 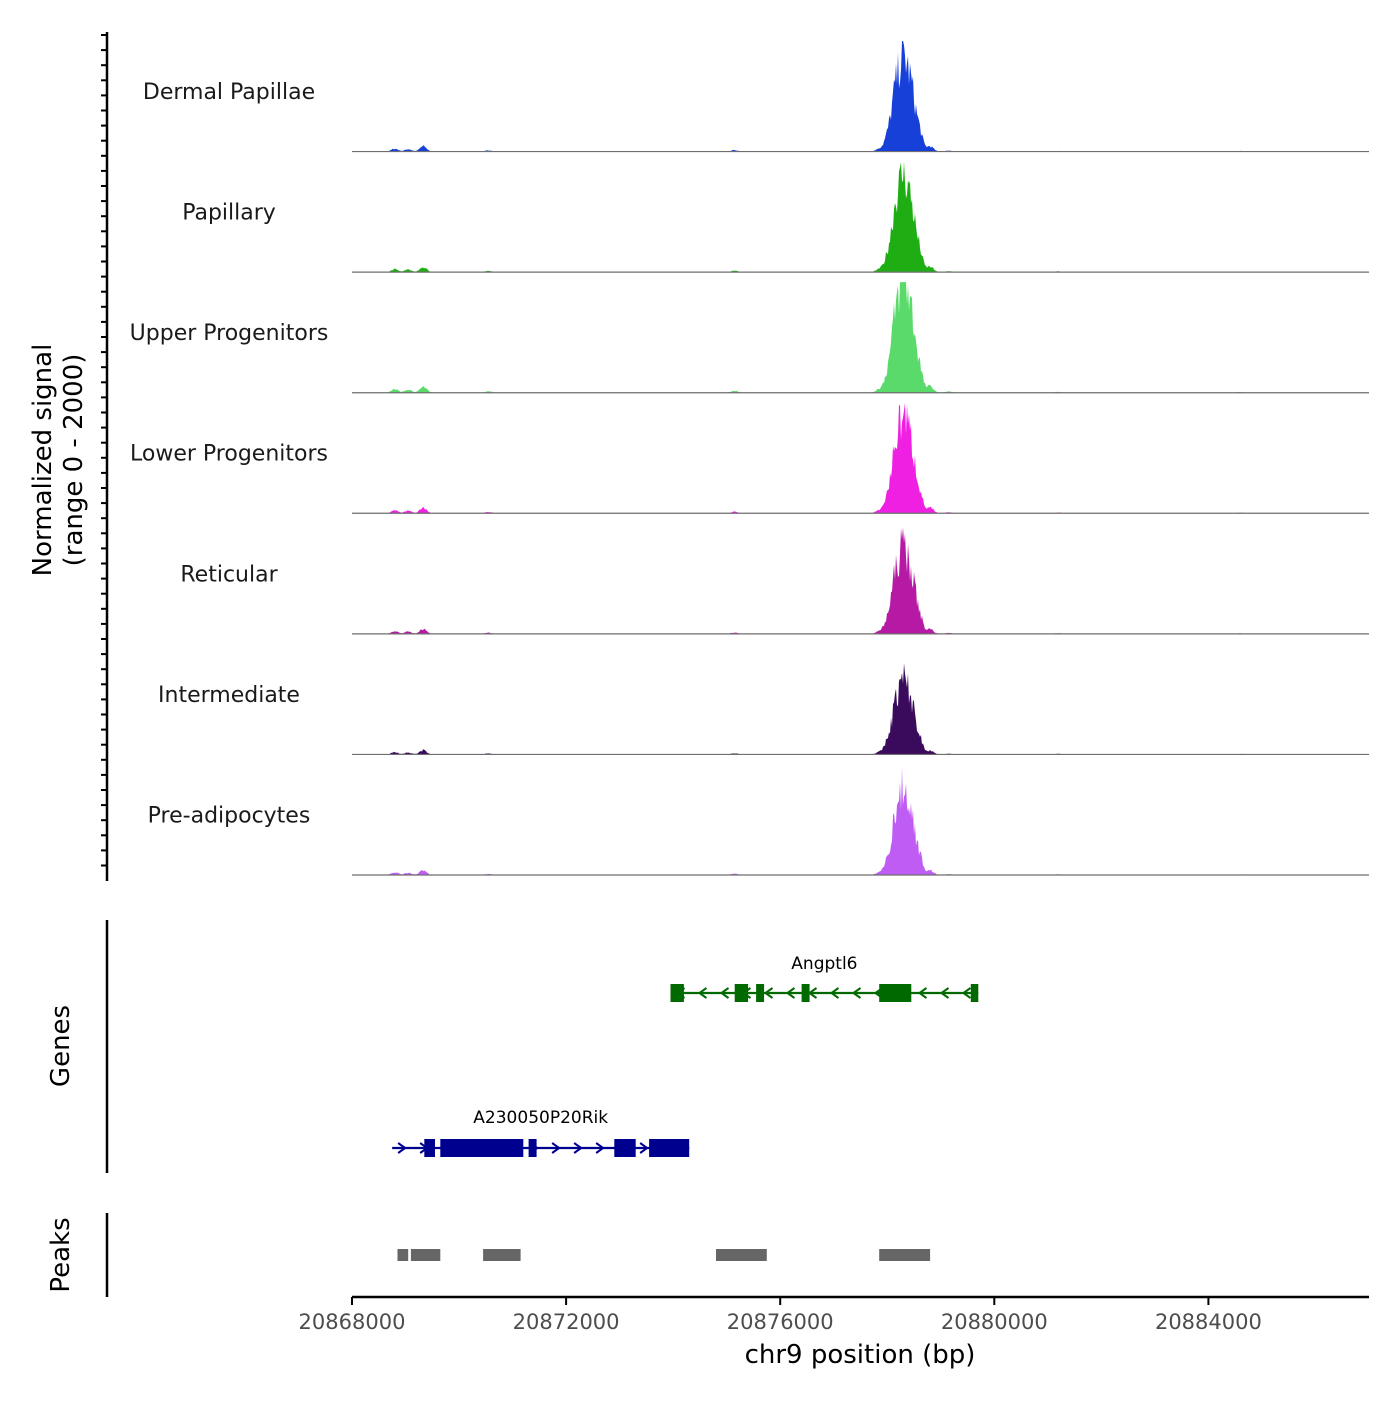 What do you see at coordinates (352, 1322) in the screenshot?
I see `x-tick-label: 20868000` at bounding box center [352, 1322].